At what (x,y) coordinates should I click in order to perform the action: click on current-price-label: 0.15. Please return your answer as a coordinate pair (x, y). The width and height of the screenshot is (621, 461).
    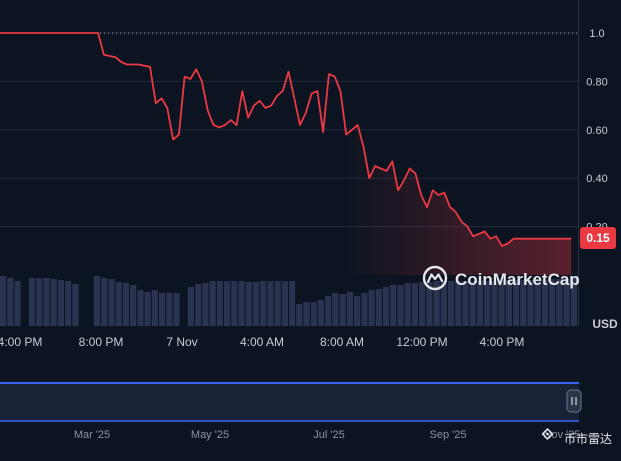
    Looking at the image, I should click on (598, 238).